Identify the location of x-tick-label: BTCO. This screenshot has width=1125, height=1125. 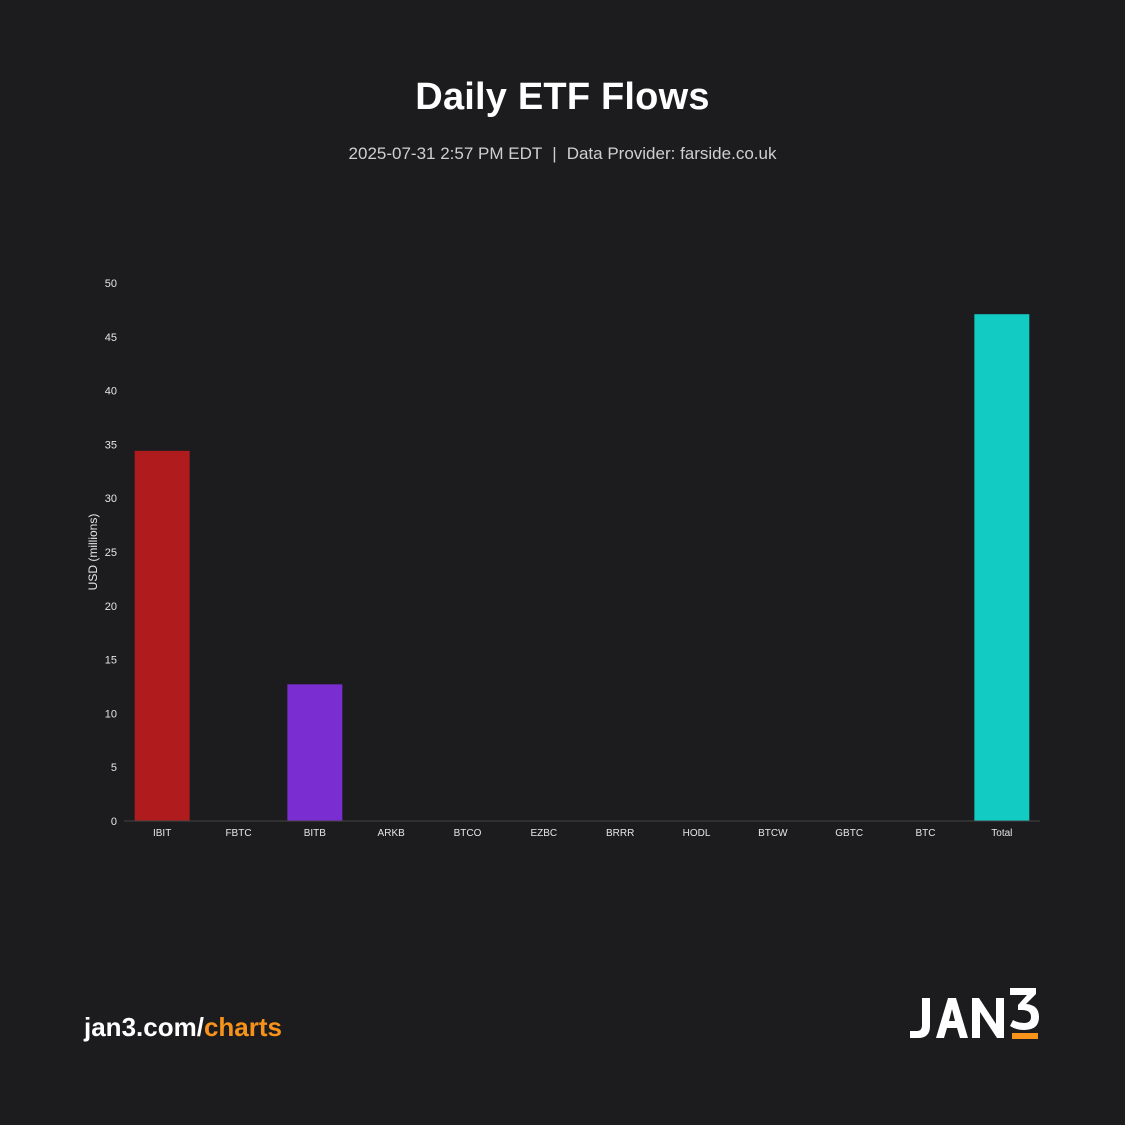
(468, 833).